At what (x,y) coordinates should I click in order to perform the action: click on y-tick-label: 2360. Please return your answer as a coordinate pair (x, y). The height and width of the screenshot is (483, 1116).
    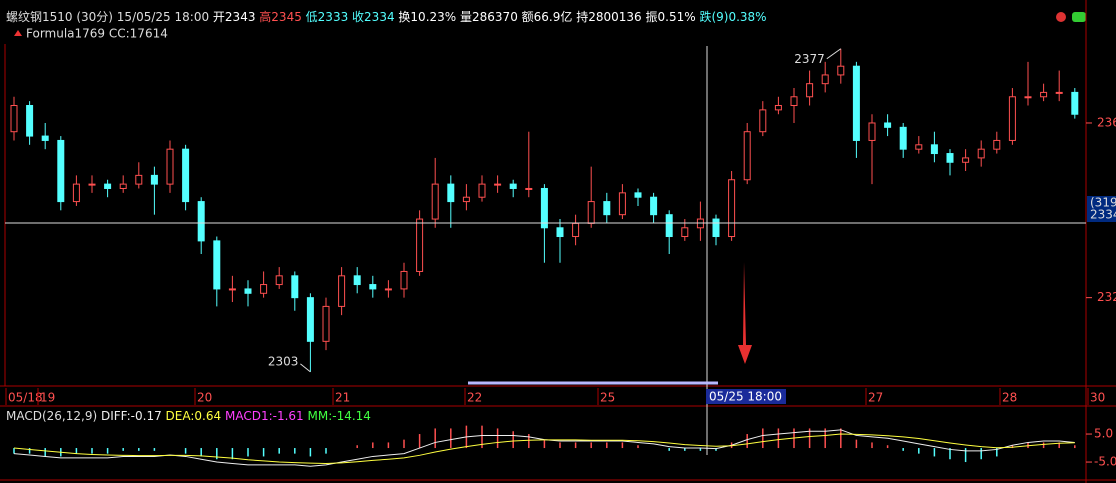
    Looking at the image, I should click on (1106, 122).